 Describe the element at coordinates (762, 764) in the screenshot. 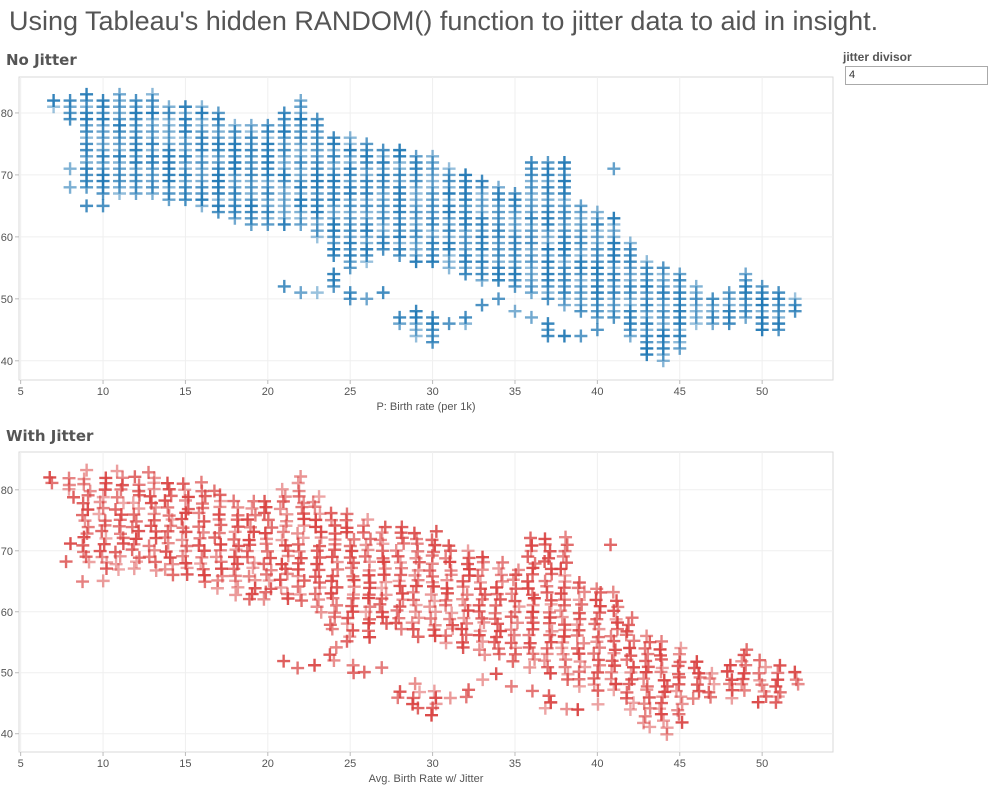

I see `x-tick-label: 50` at that location.